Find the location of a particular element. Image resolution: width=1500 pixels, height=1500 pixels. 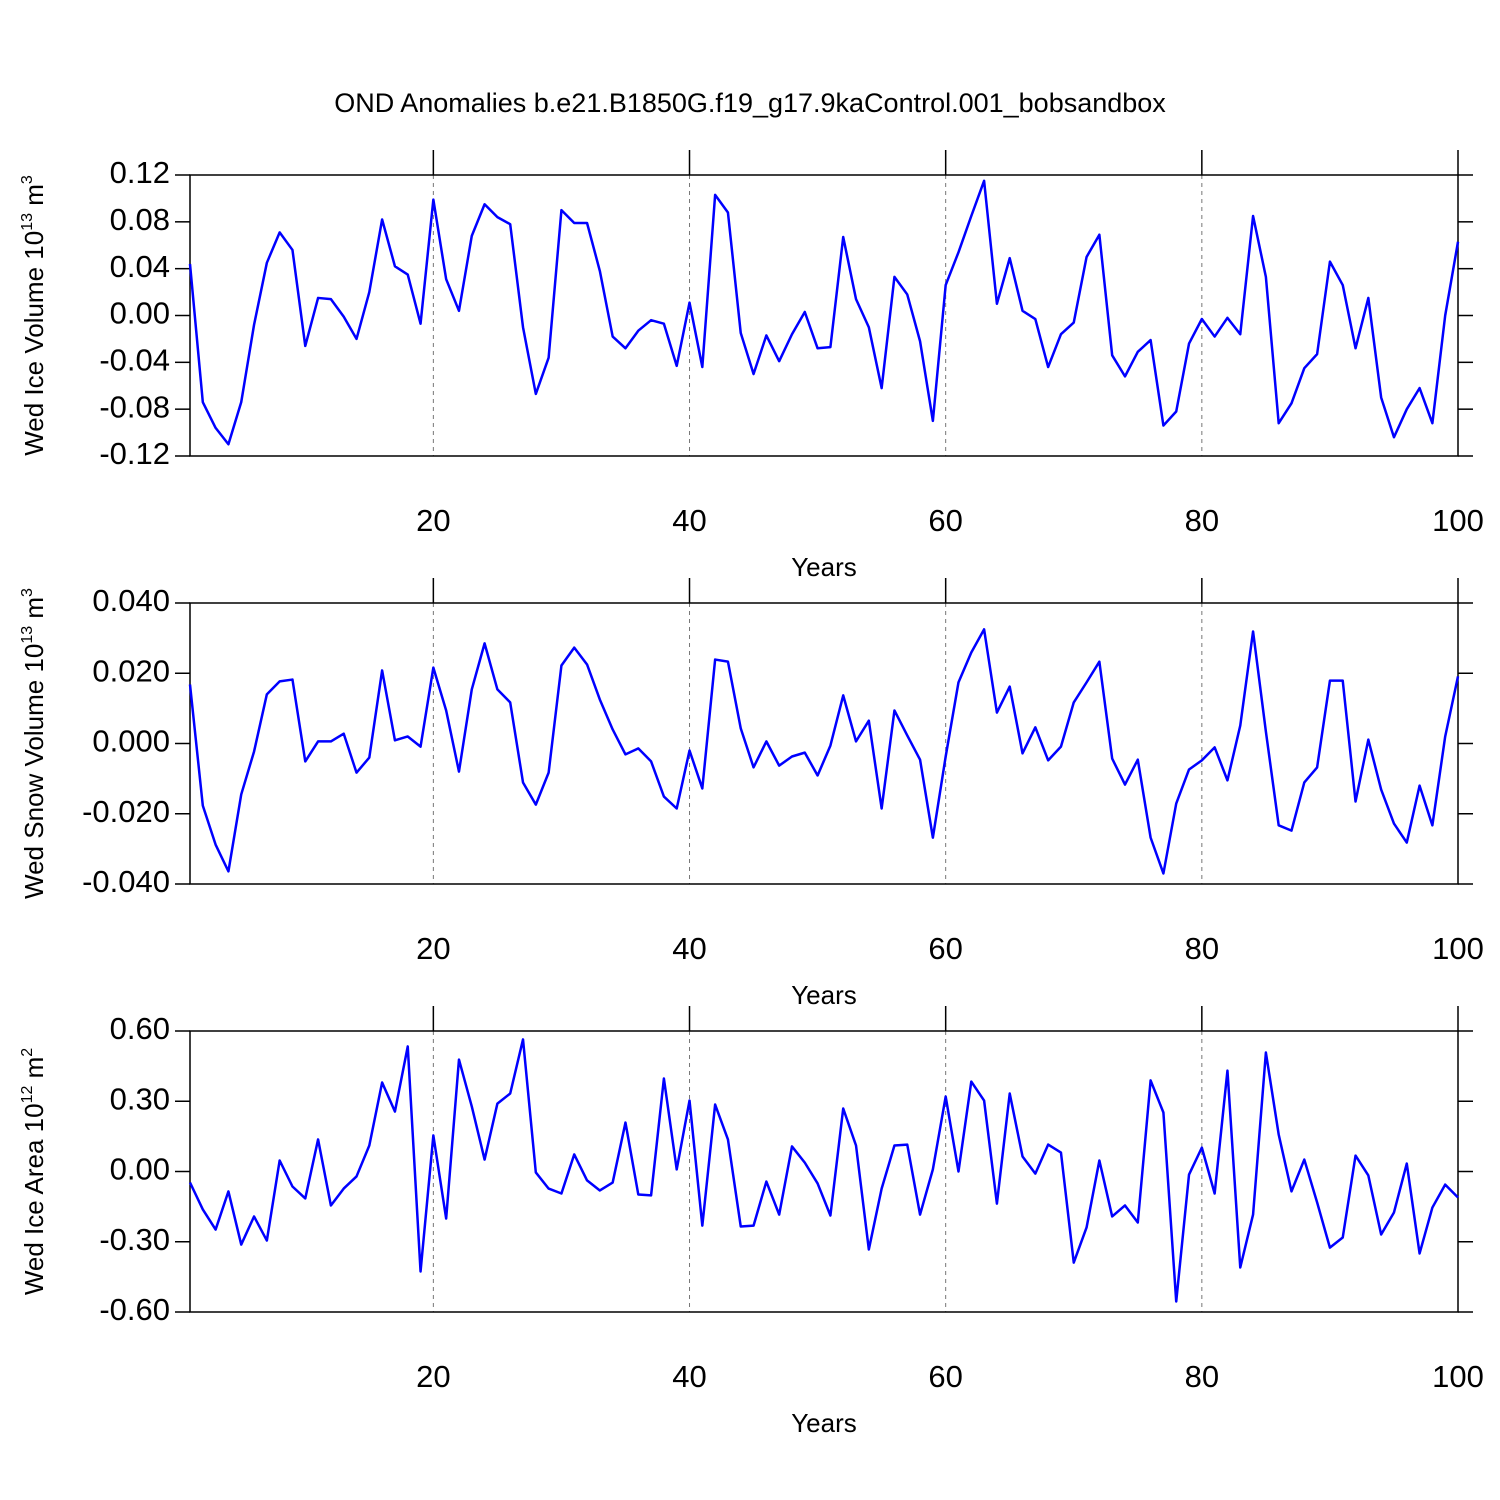

y-tick-label: 0.12 is located at coordinates (140, 172).